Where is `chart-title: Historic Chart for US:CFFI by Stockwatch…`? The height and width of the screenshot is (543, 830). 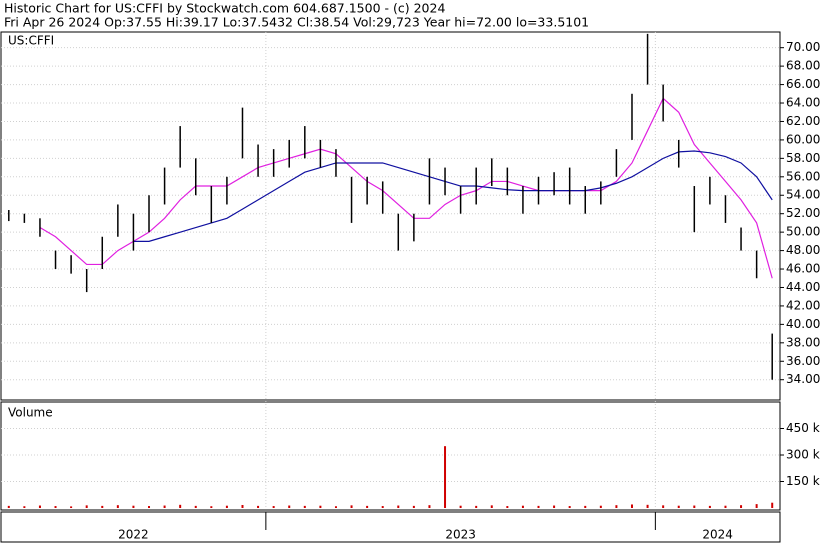 chart-title: Historic Chart for US:CFFI by Stockwatch… is located at coordinates (224, 8).